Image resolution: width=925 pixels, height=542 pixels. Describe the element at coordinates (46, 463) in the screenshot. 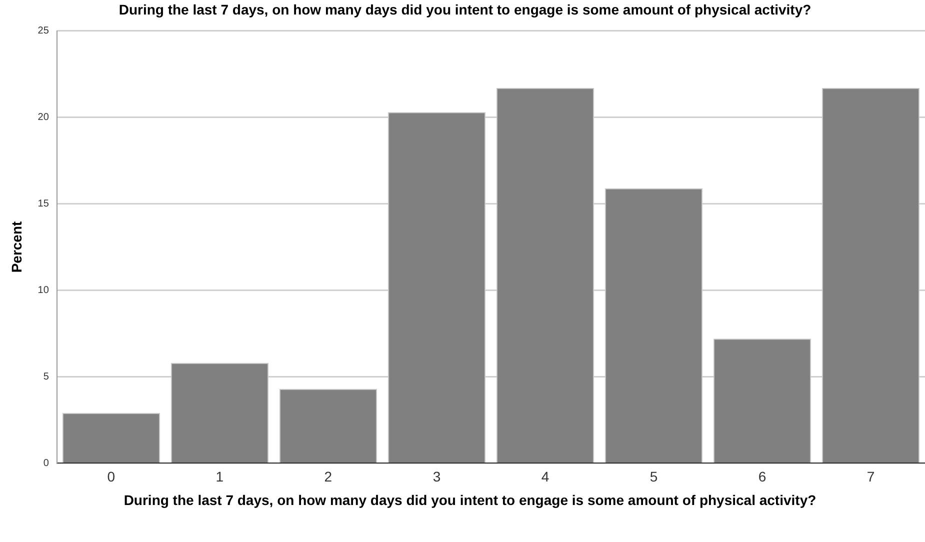

I see `y-tick-label: 0` at that location.